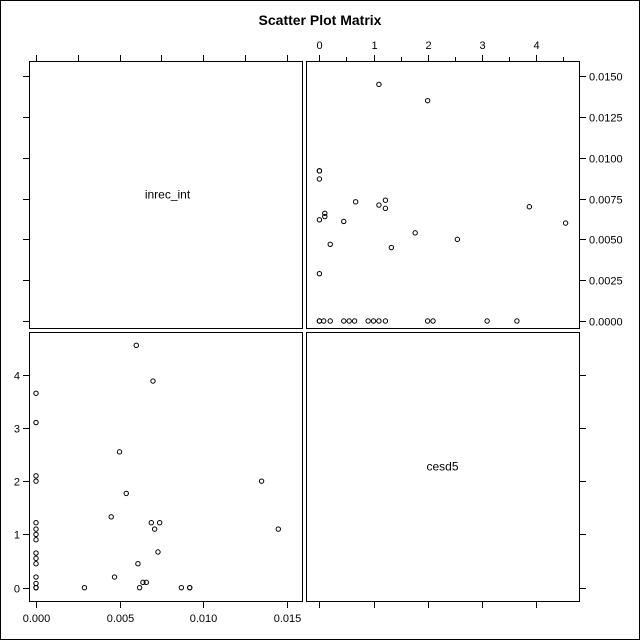 This screenshot has width=640, height=640. Describe the element at coordinates (319, 46) in the screenshot. I see `top-axis-tick-label: 0` at that location.